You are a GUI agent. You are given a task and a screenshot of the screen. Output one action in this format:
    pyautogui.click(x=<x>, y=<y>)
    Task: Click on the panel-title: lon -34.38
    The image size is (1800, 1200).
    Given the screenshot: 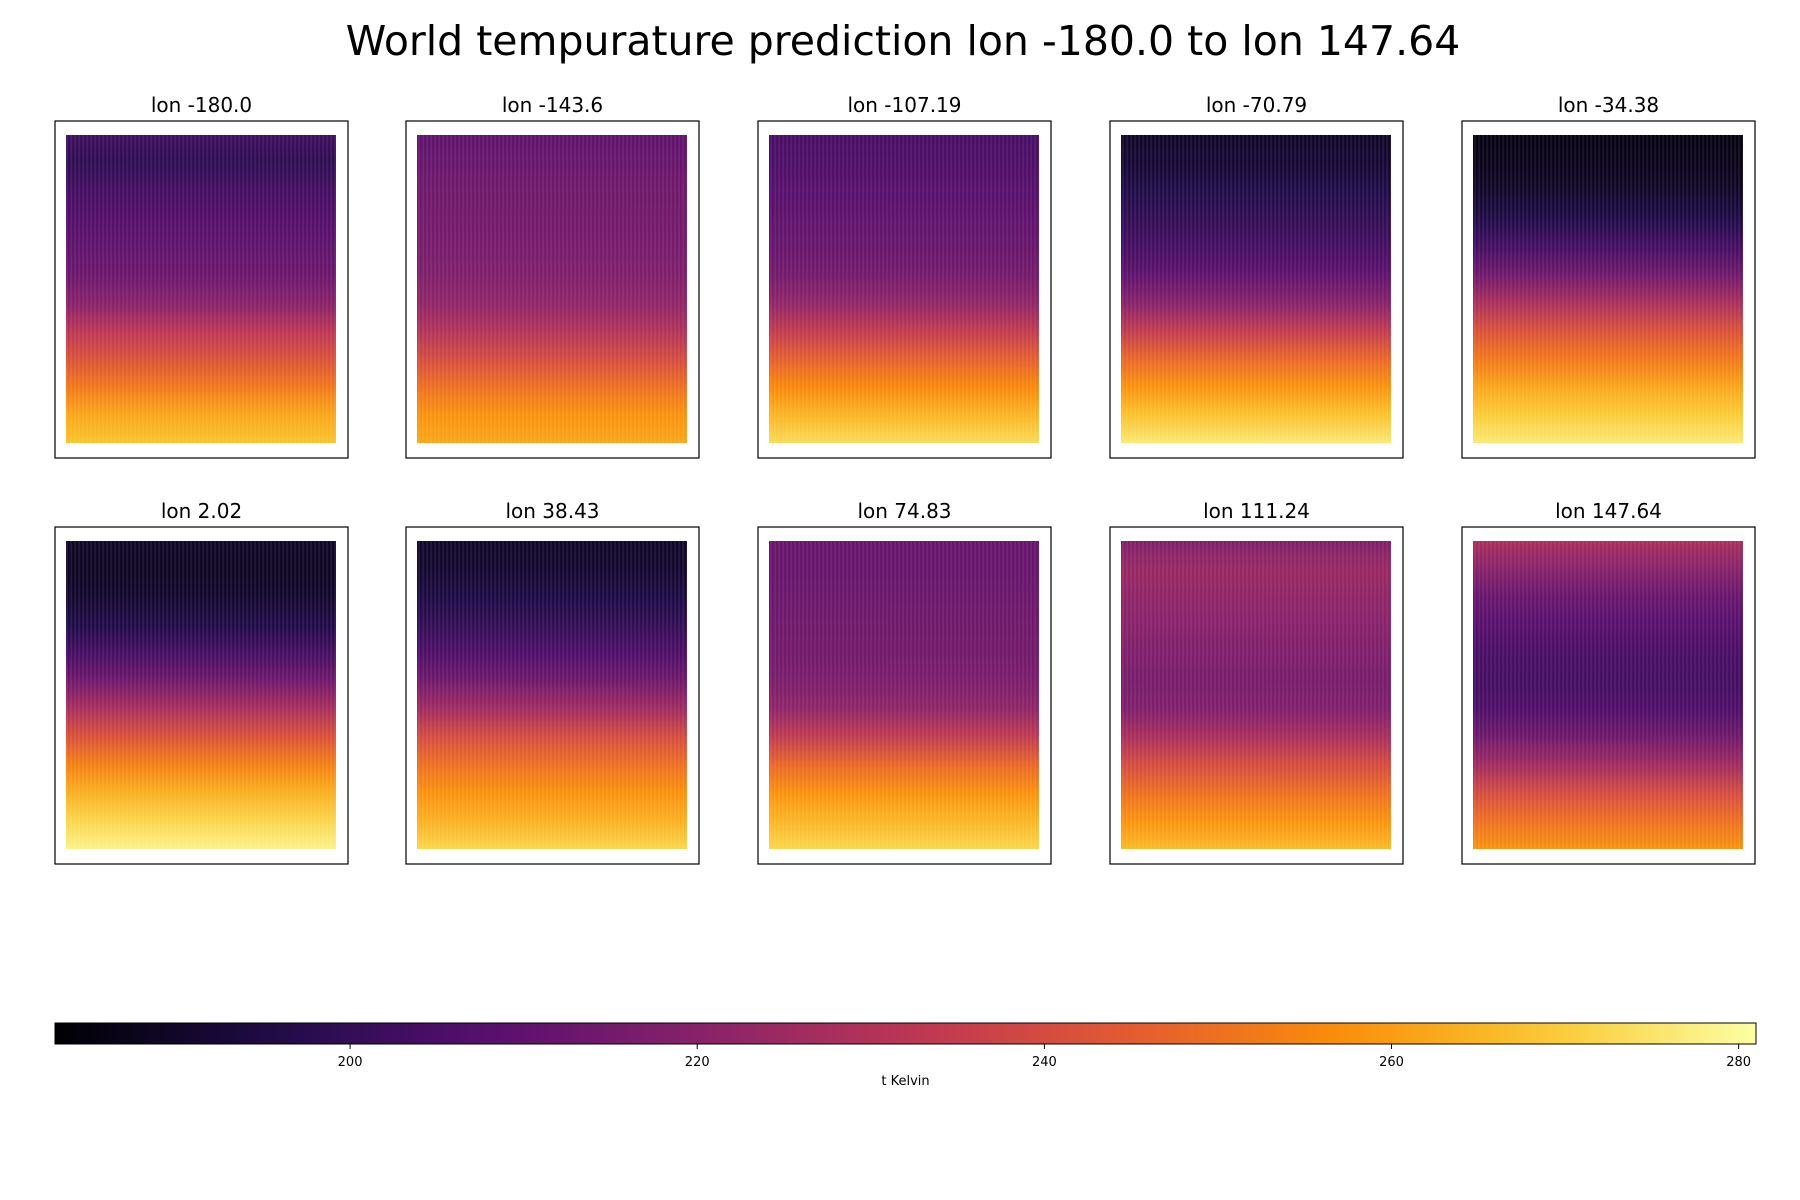 What is the action you would take?
    pyautogui.click(x=1608, y=105)
    